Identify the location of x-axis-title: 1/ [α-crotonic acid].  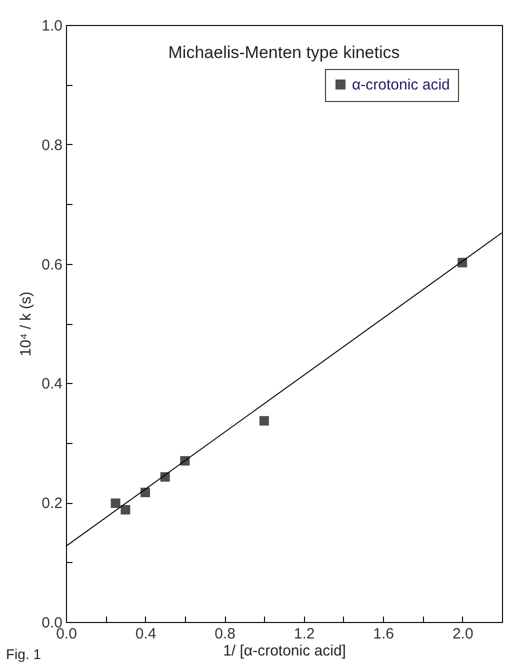
(284, 651).